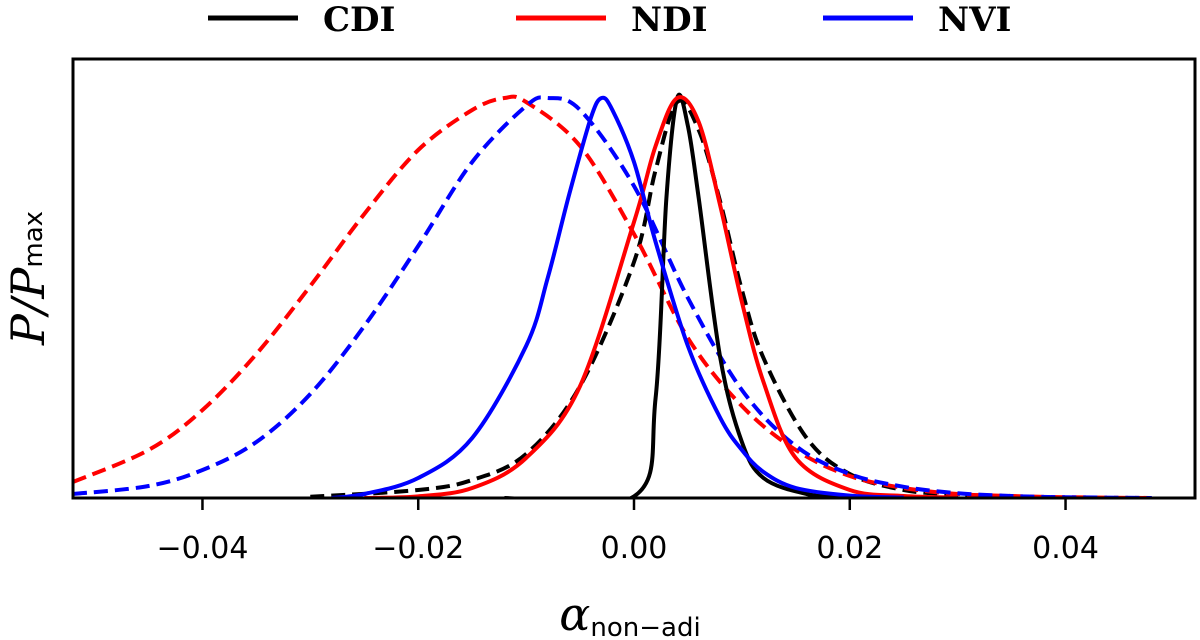 This screenshot has height=640, width=1200. I want to click on x-axis-label-subscript: non−adi, so click(645, 626).